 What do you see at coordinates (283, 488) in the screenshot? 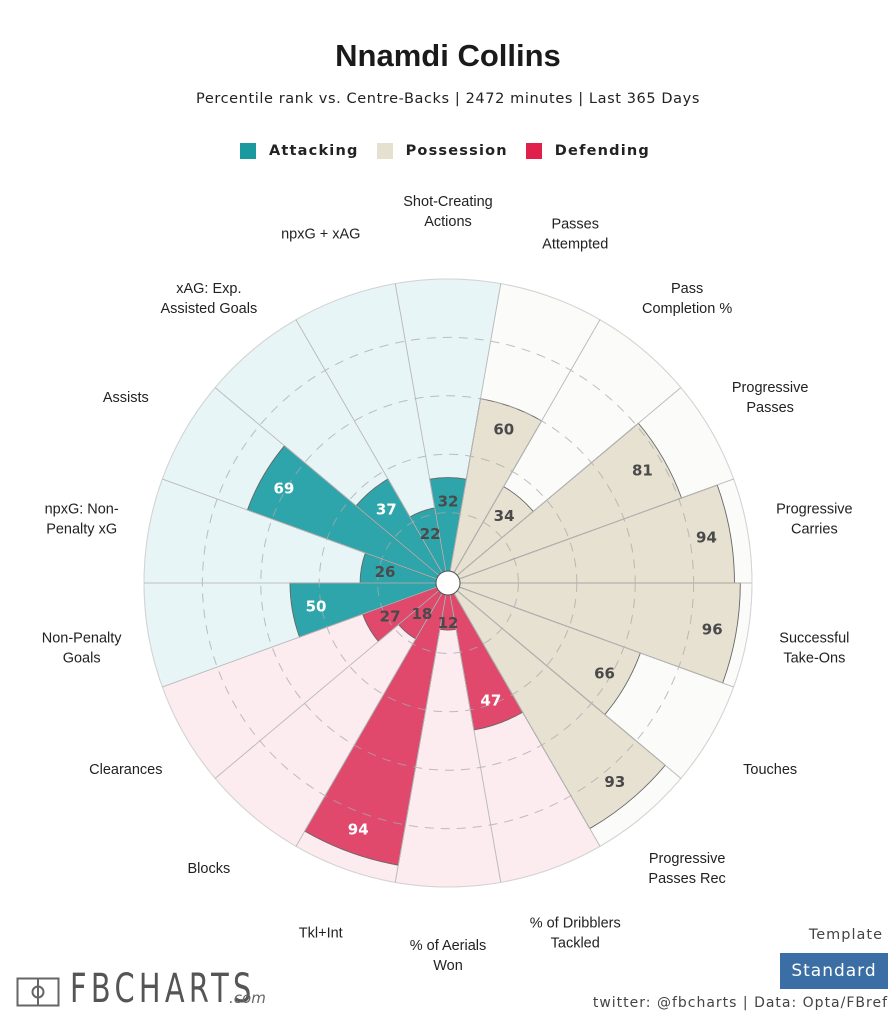
I see `value-label-assists: 69` at bounding box center [283, 488].